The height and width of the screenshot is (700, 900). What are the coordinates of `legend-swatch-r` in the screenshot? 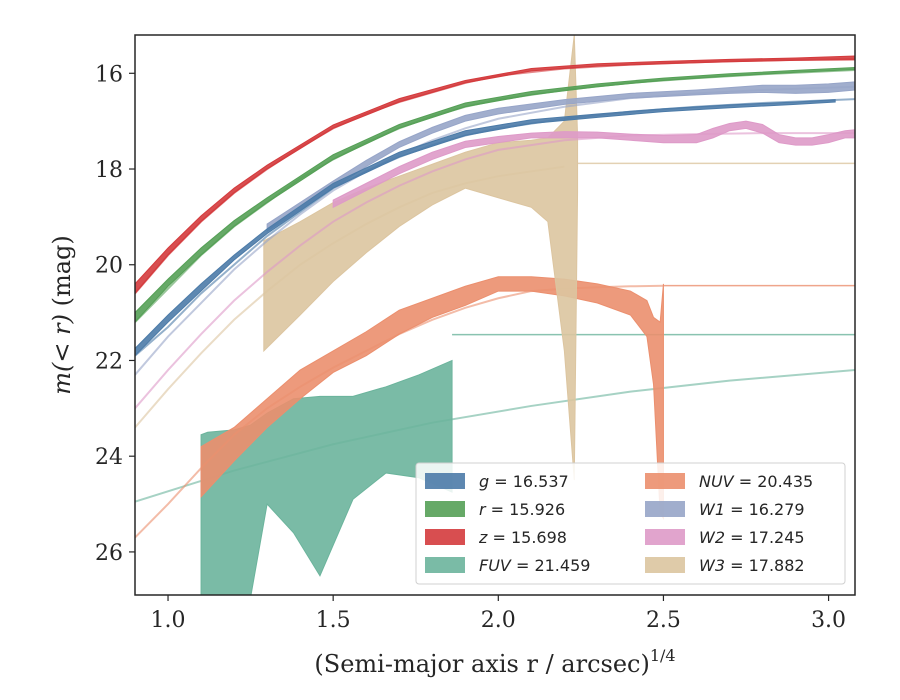 It's located at (445, 509).